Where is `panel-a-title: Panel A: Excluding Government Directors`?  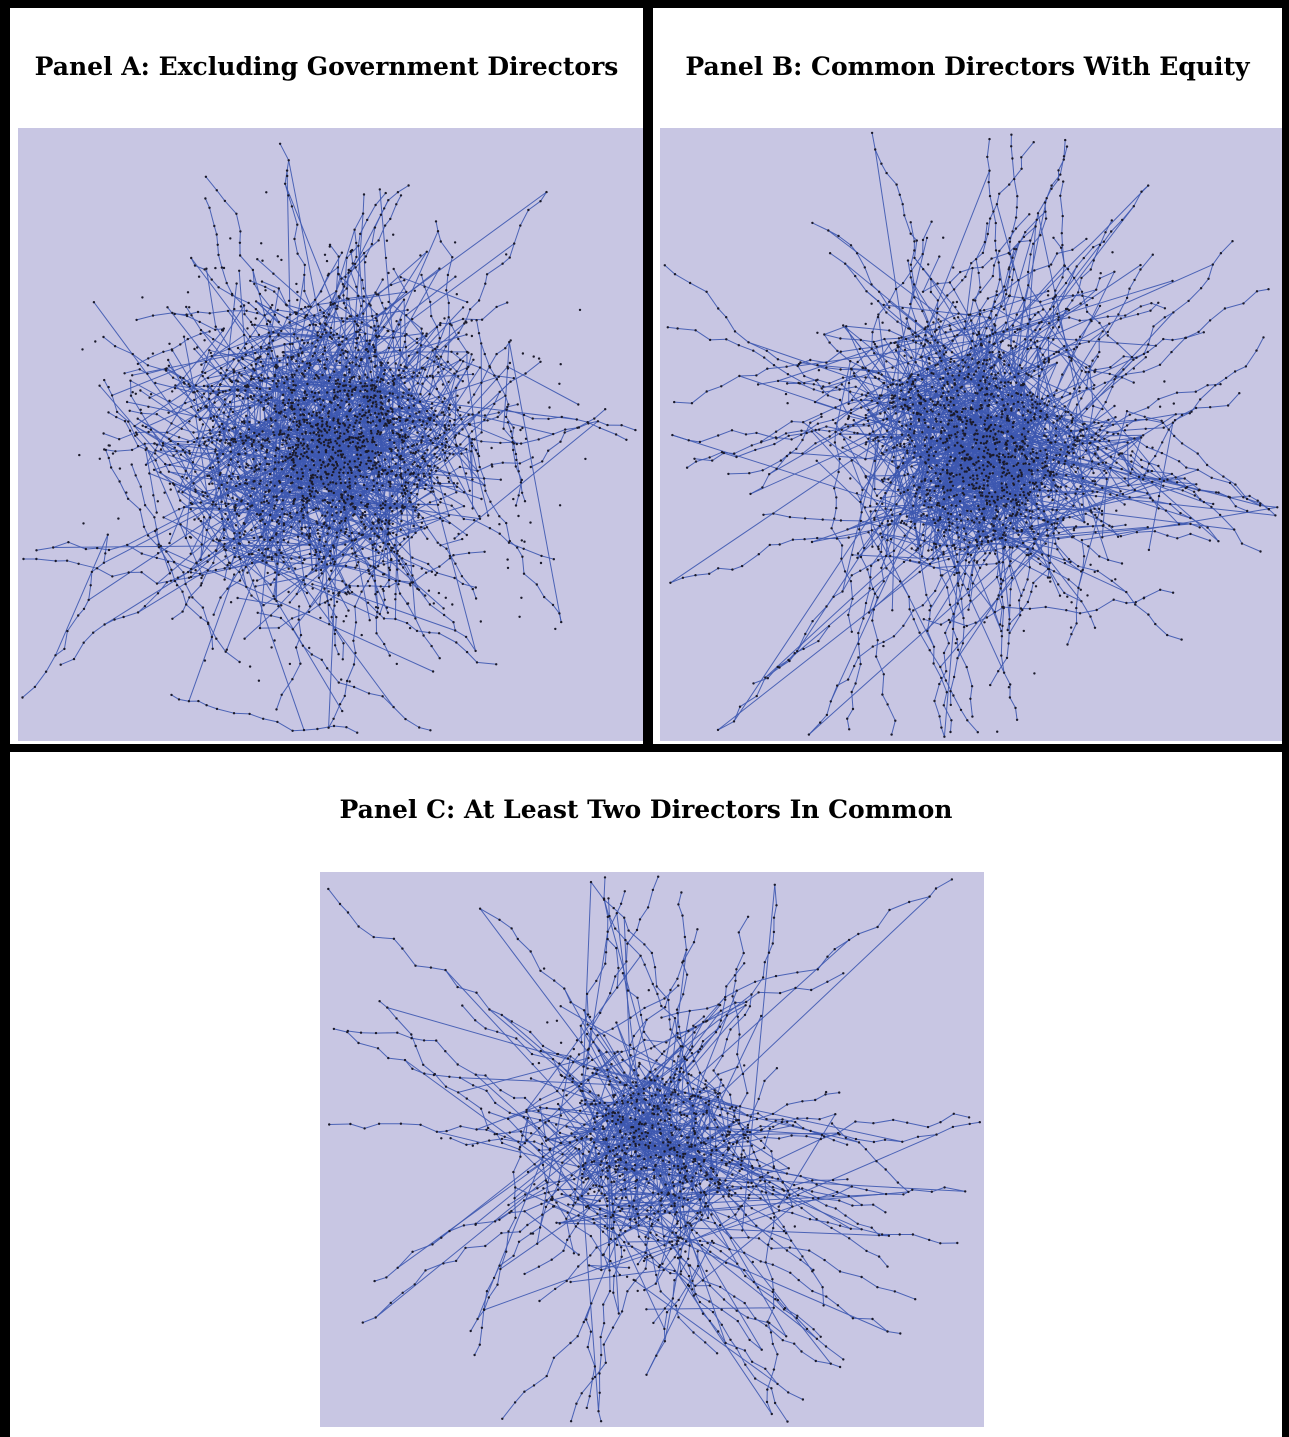 panel-a-title: Panel A: Excluding Government Directors is located at coordinates (326, 66).